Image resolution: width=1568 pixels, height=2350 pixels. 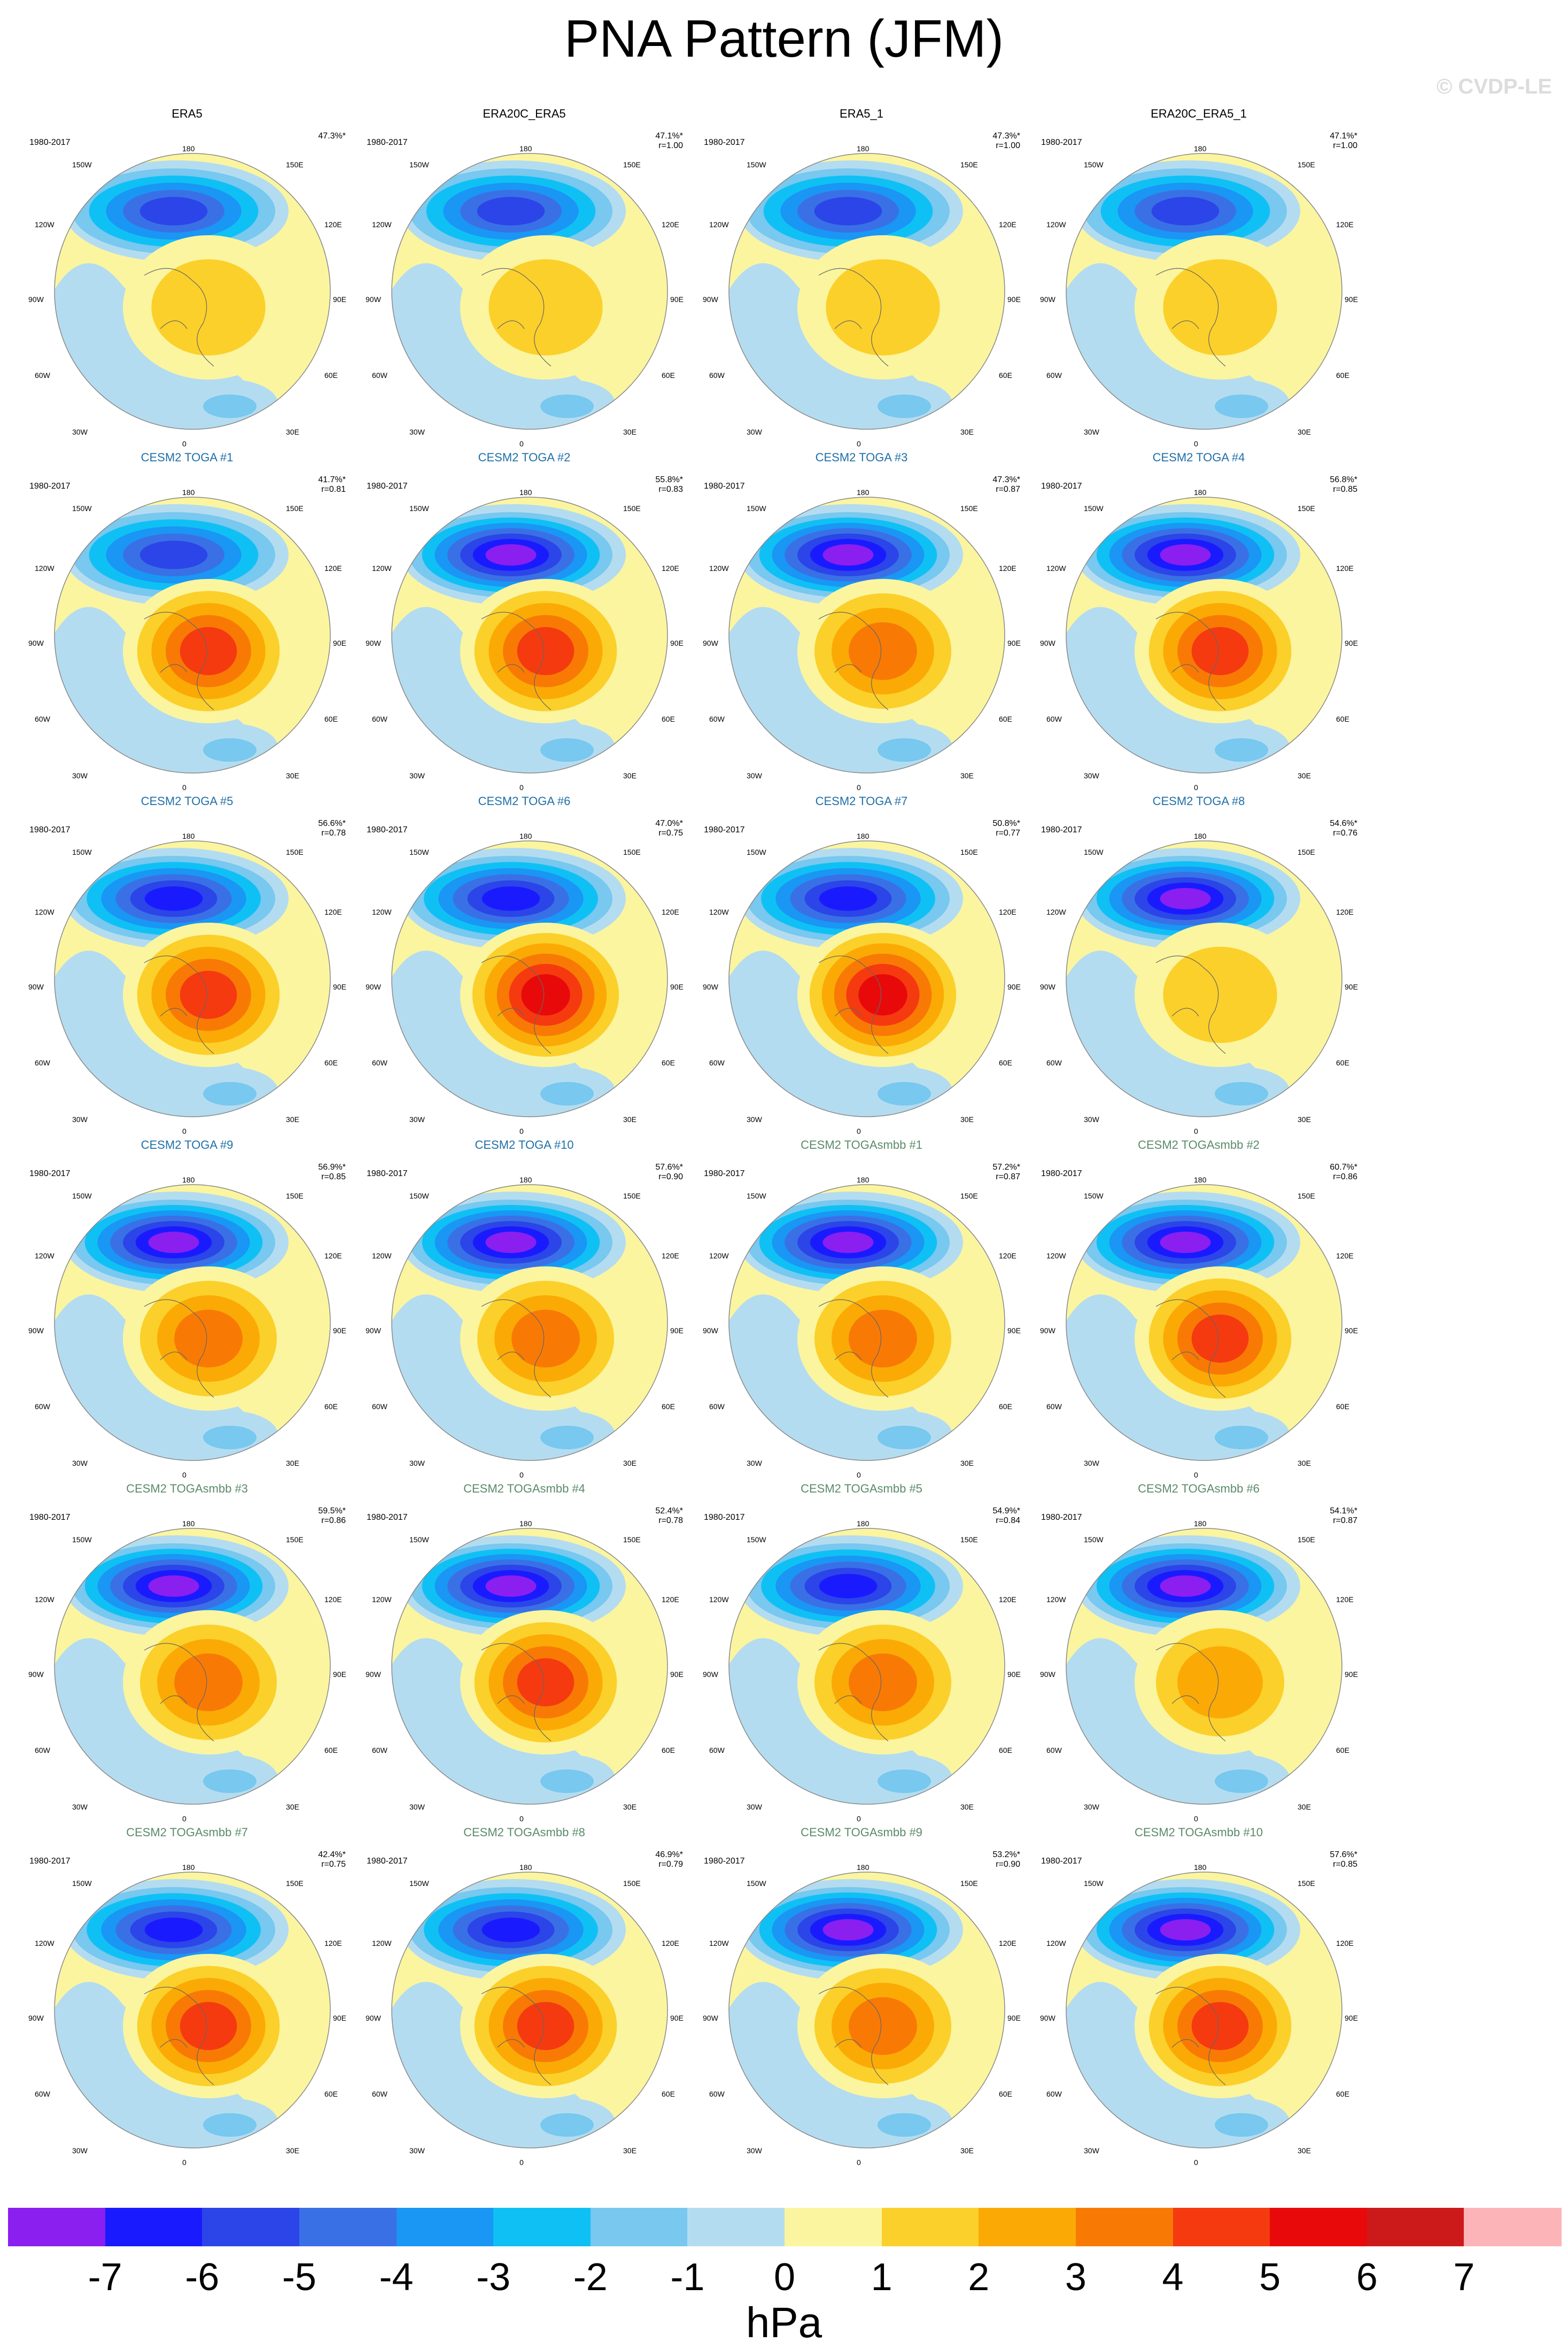 I want to click on panel-title: CESM2 TOGAsmbb #9, so click(x=862, y=1832).